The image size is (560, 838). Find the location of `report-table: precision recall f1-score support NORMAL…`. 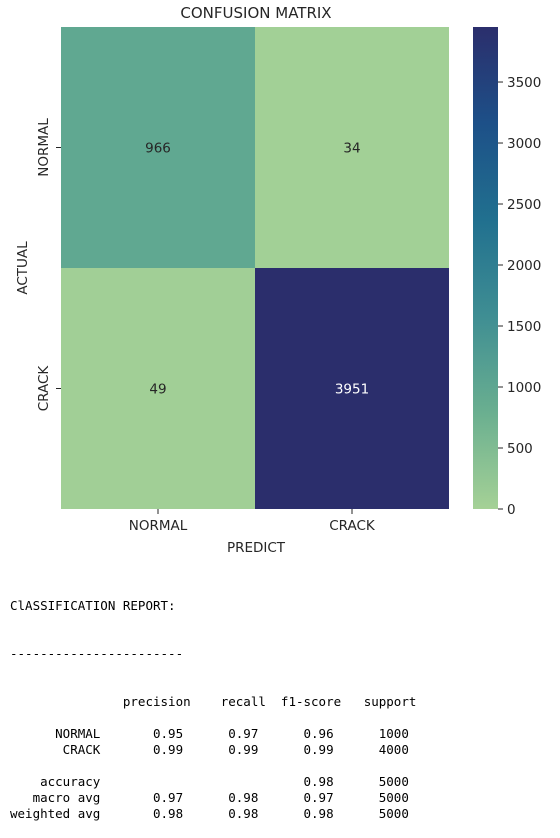

report-table: precision recall f1-score support NORMAL… is located at coordinates (213, 758).